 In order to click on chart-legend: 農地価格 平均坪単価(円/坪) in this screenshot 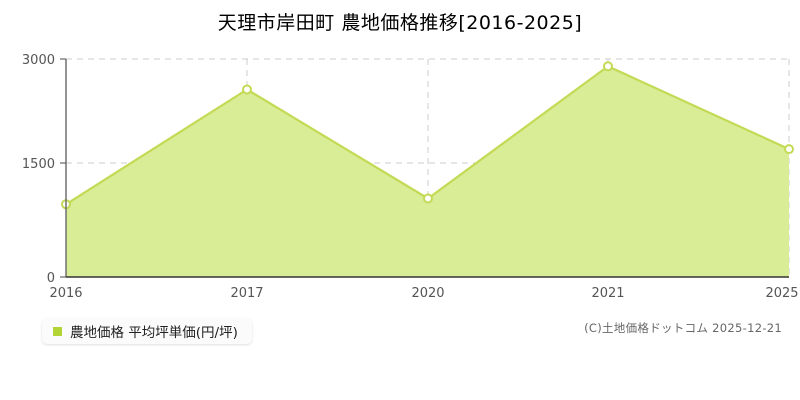, I will do `click(147, 331)`.